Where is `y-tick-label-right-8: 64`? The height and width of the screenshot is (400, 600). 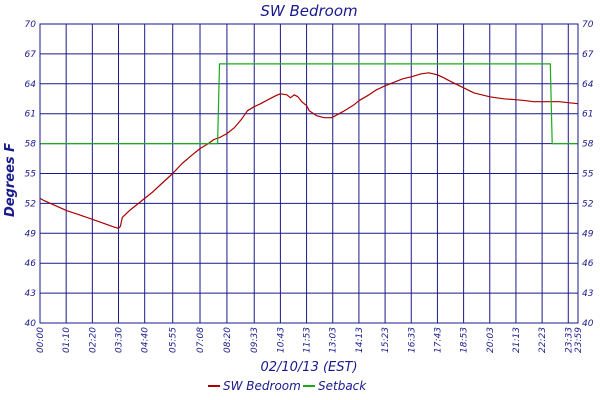
y-tick-label-right-8: 64 is located at coordinates (588, 85).